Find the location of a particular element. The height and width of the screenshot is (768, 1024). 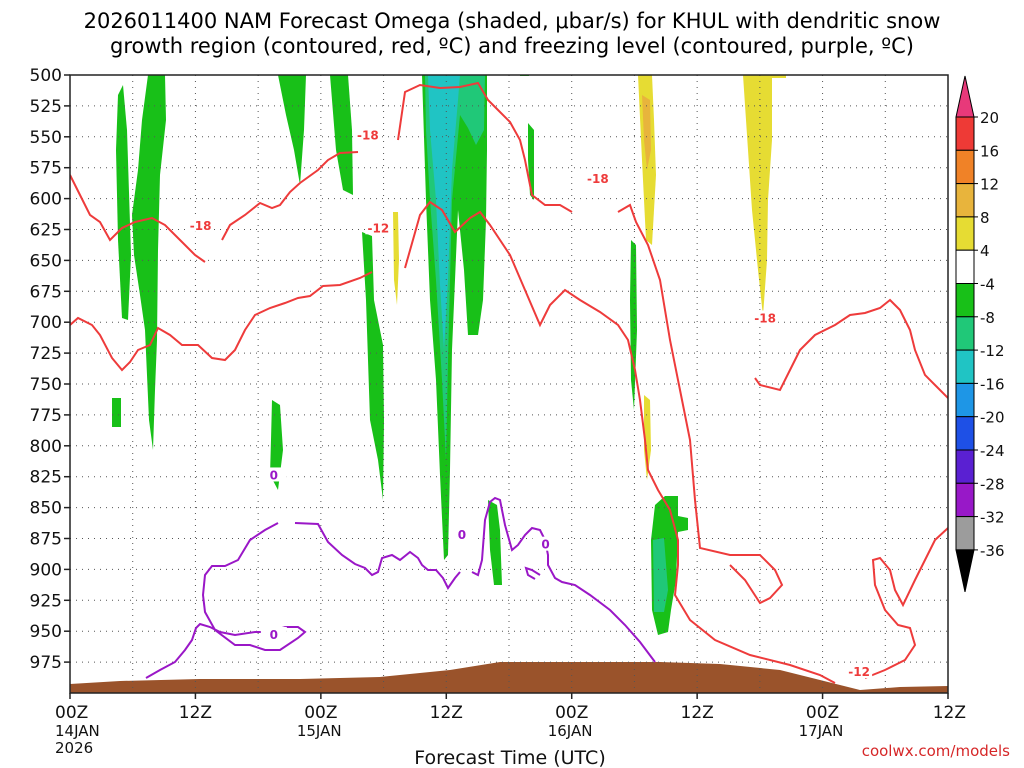

colorbar-arrow-top is located at coordinates (965, 96).